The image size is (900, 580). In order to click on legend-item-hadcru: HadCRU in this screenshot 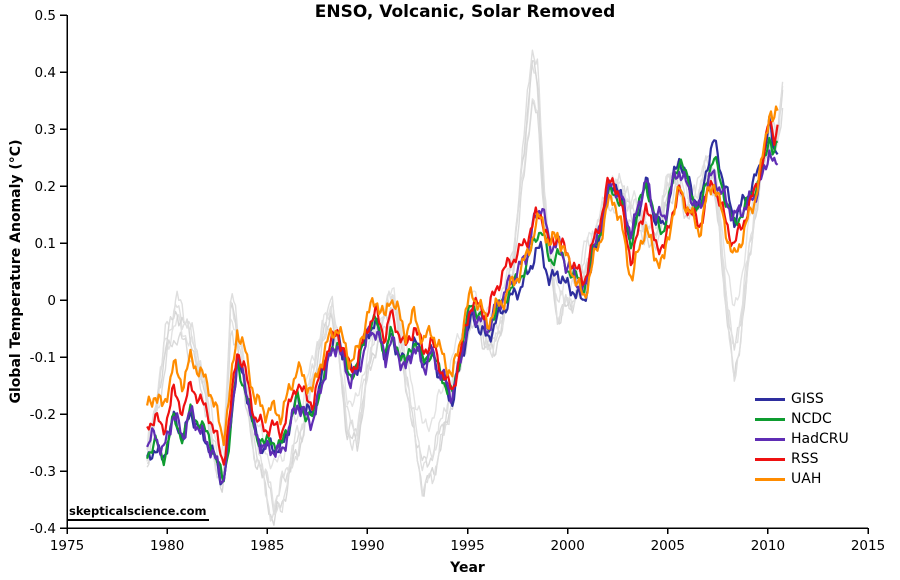, I will do `click(802, 439)`.